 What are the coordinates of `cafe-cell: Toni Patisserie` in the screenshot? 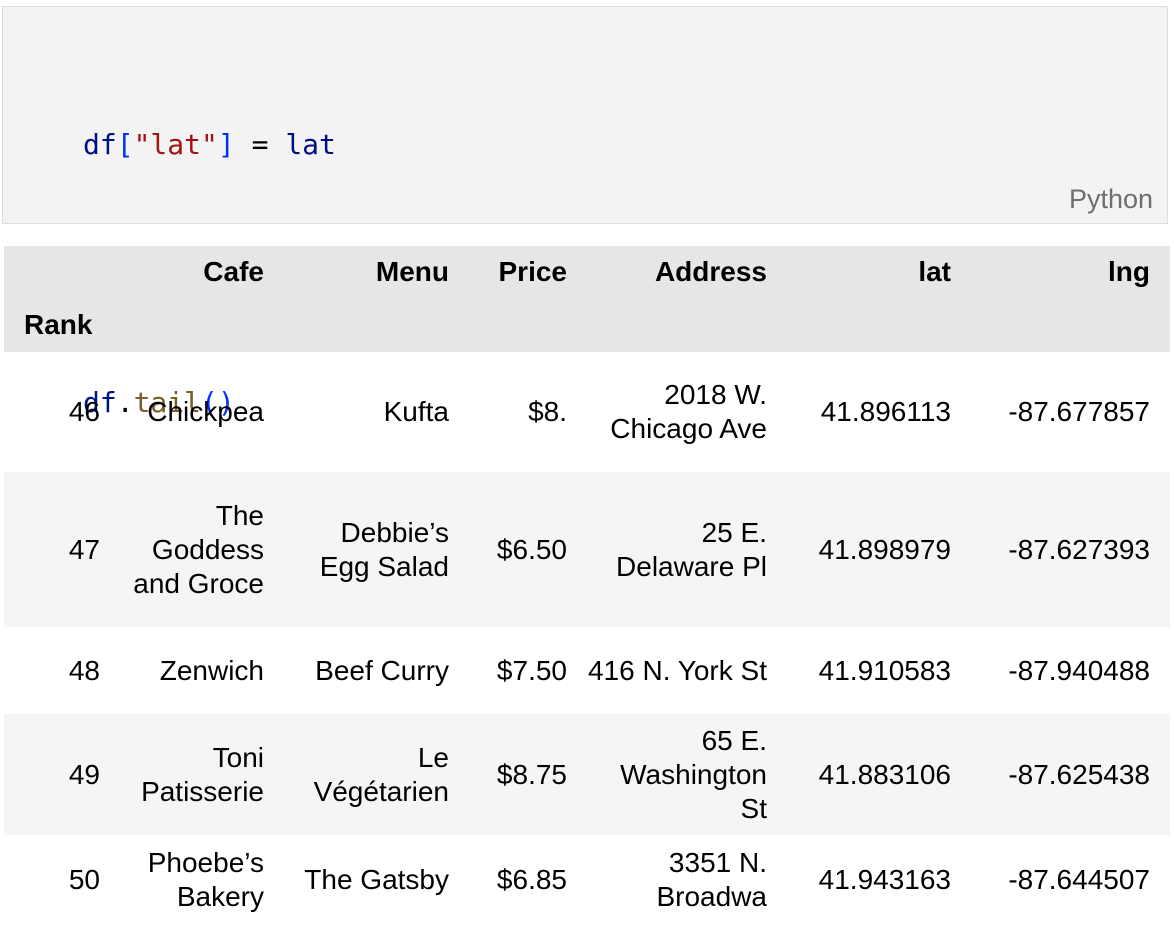 It's located at (199, 774).